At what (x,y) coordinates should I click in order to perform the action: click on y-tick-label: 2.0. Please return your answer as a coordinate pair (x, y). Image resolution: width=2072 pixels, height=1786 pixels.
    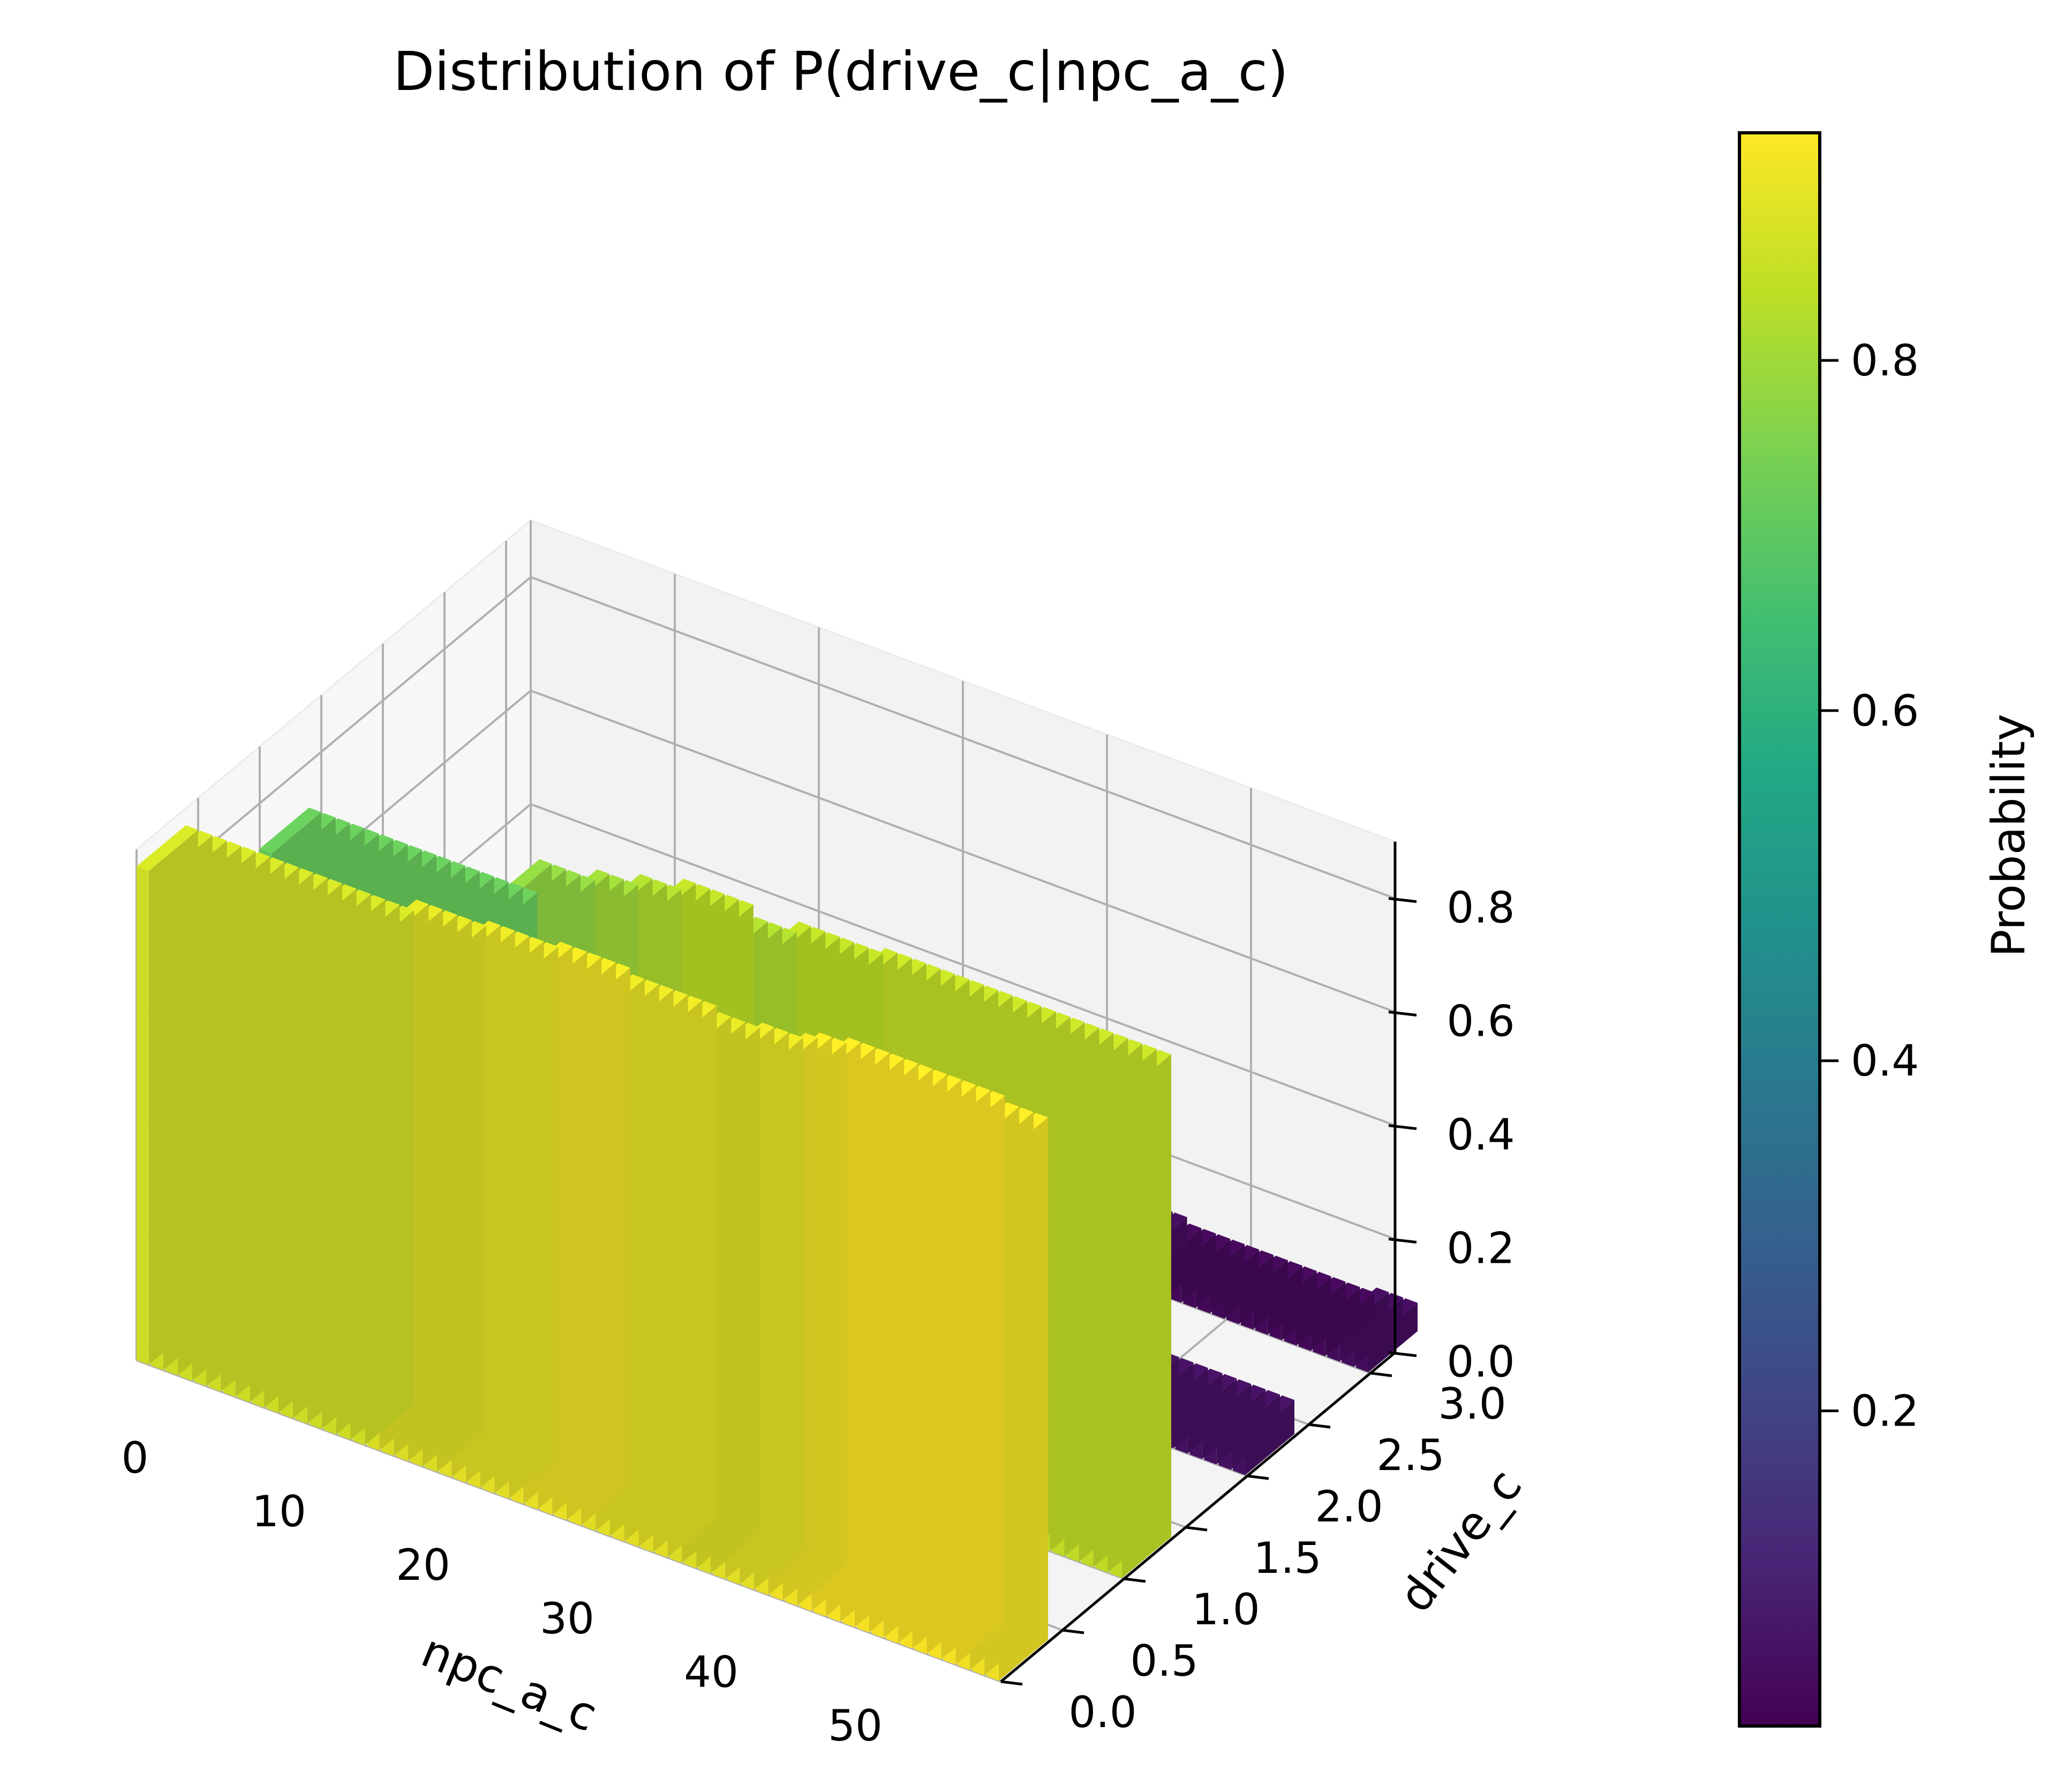
    Looking at the image, I should click on (1349, 1507).